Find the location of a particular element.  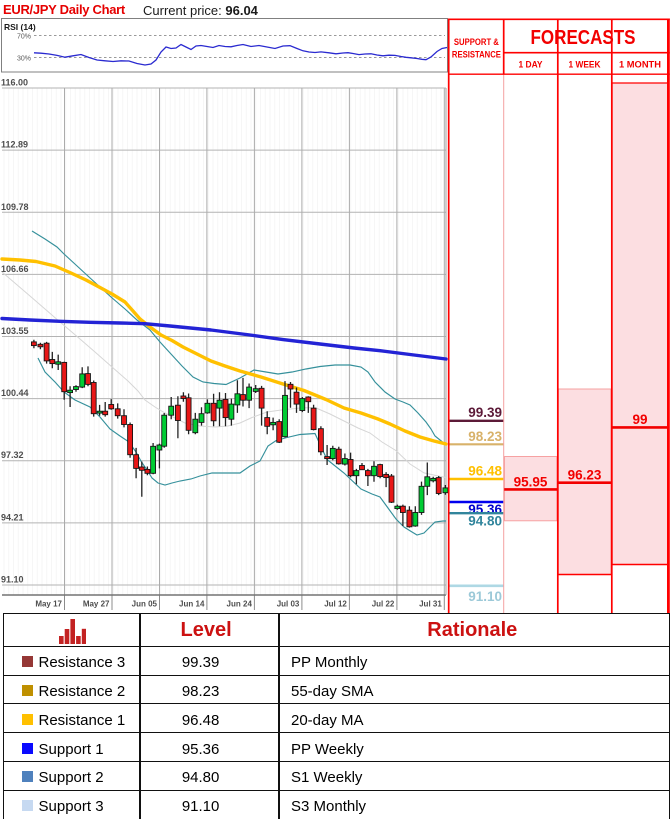

svg-text: RSI (14) is located at coordinates (20, 27).